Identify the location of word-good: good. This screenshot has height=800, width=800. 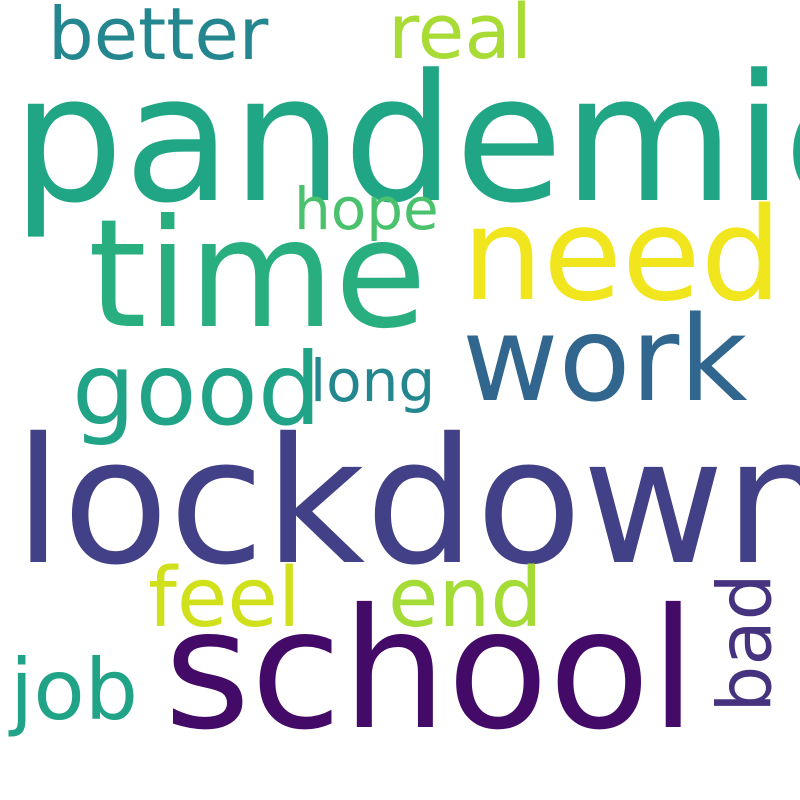
(197, 389).